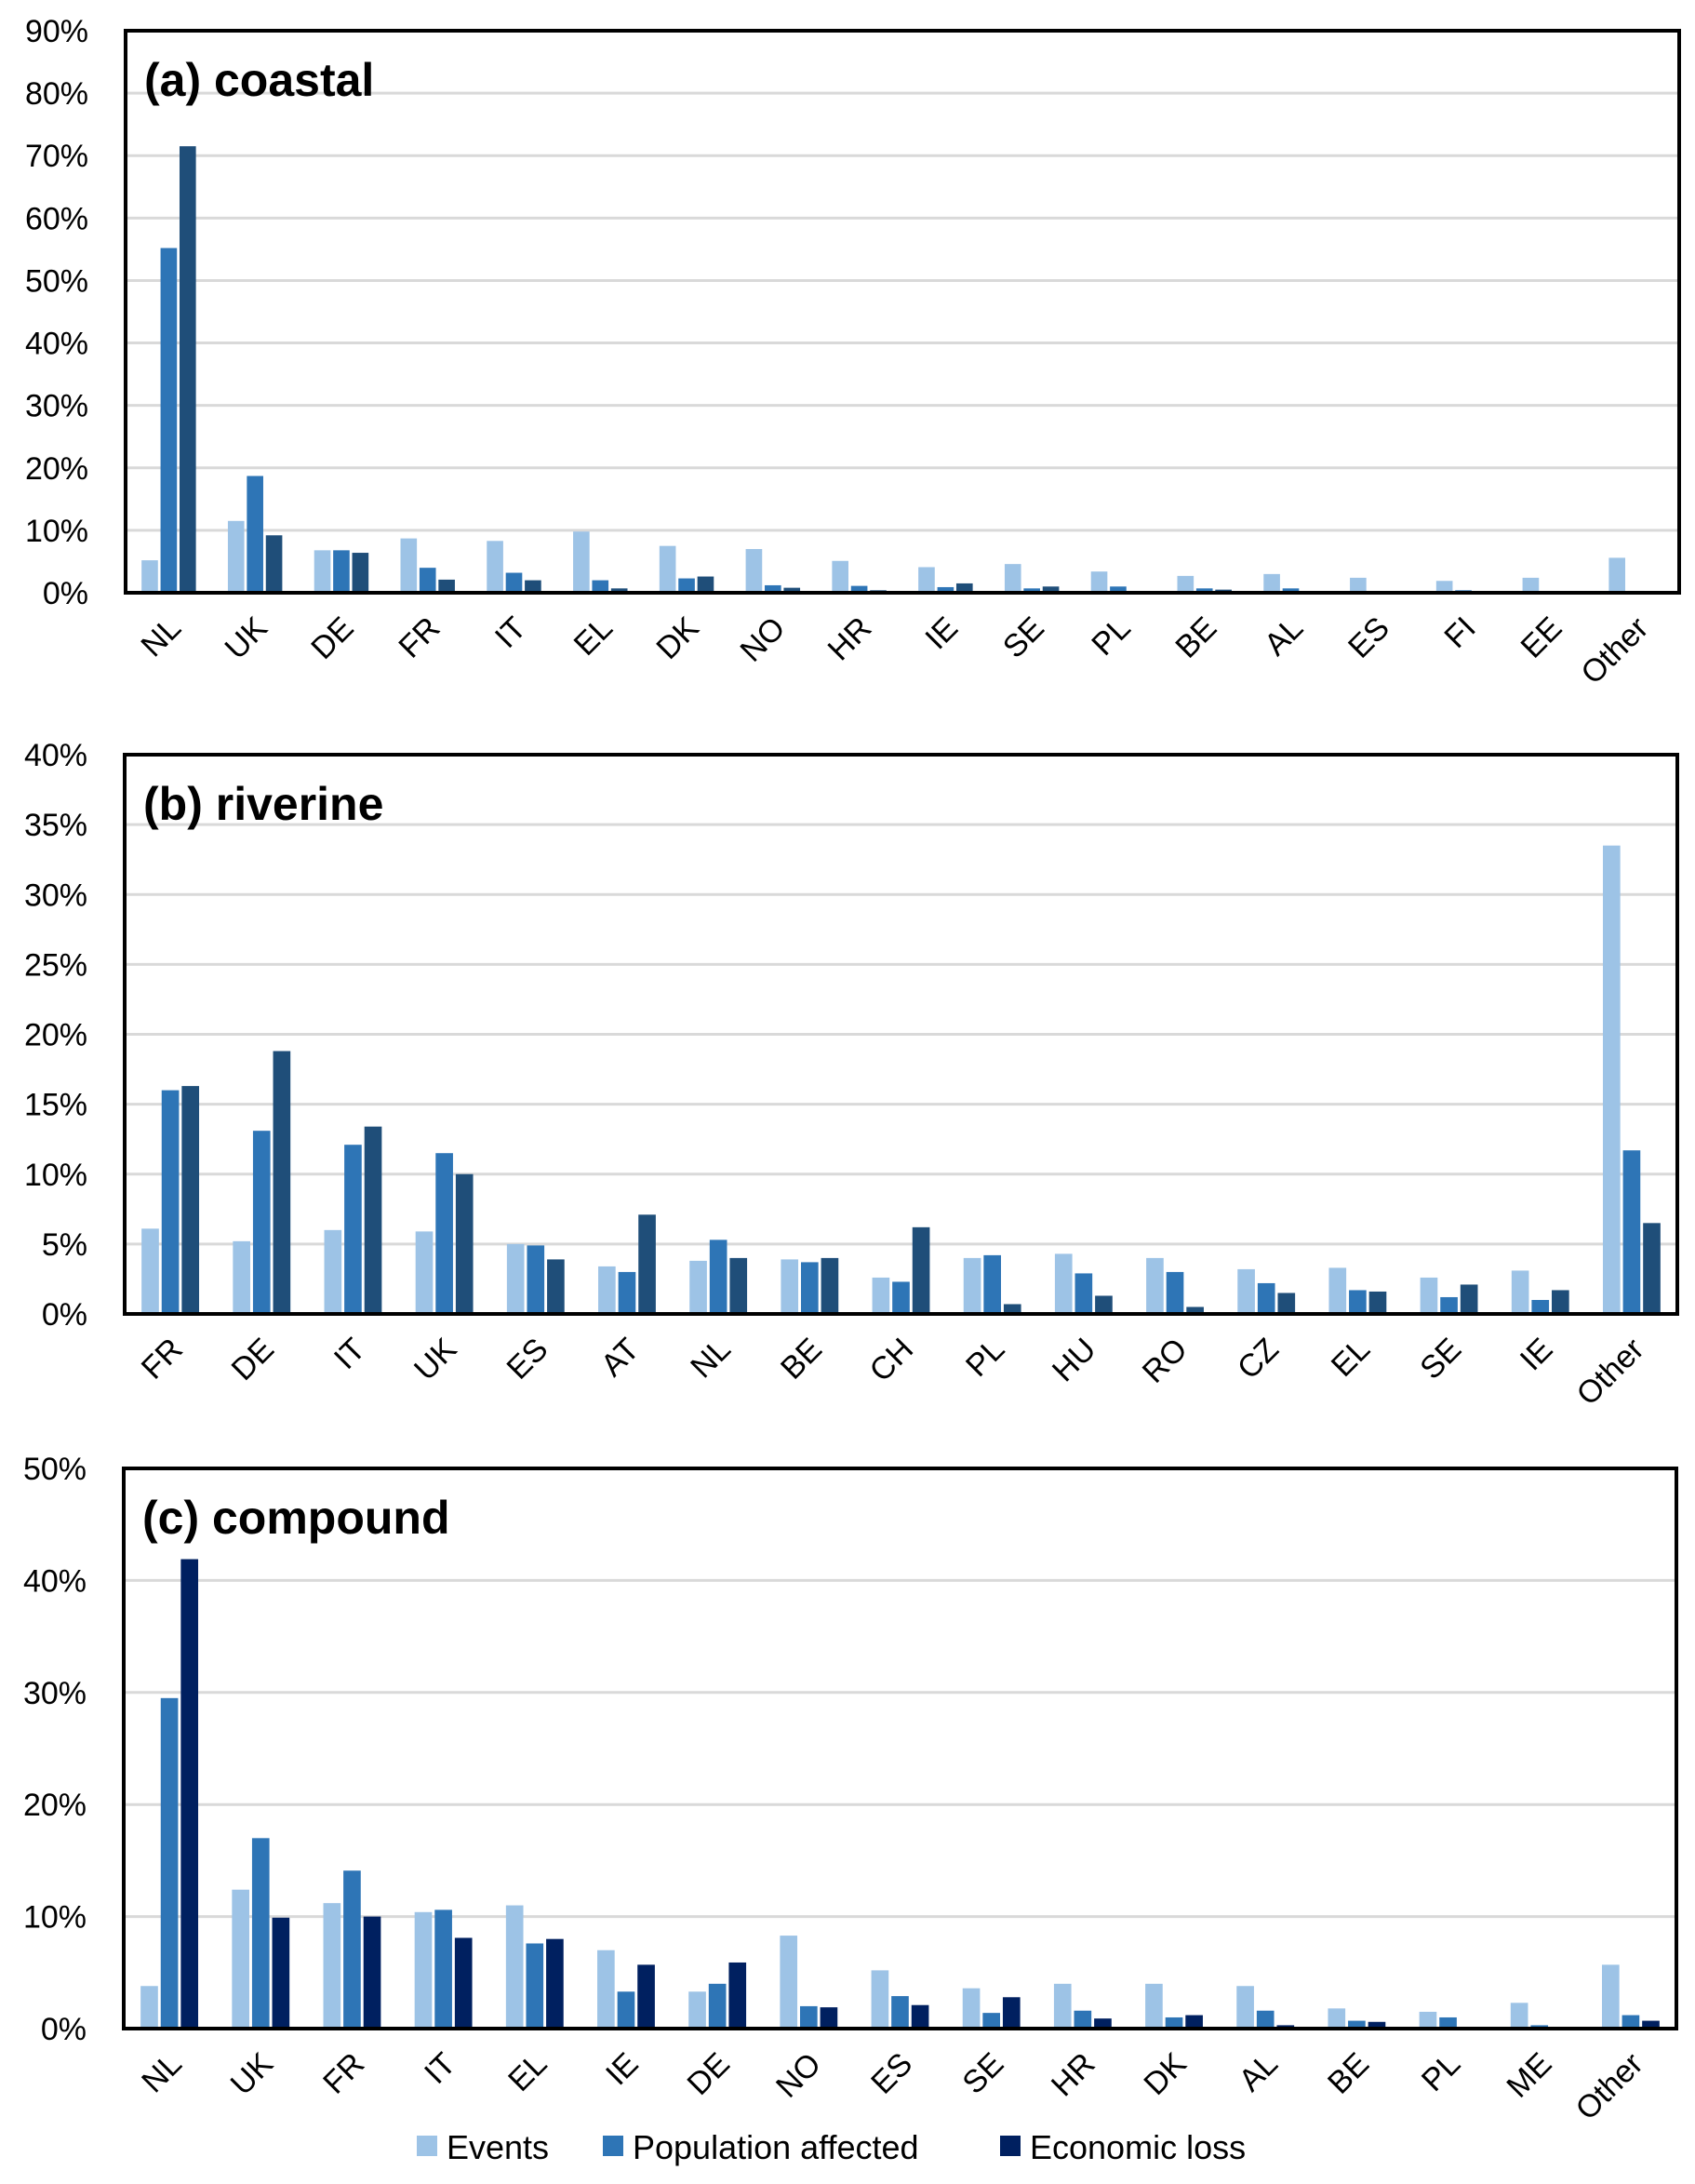  Describe the element at coordinates (881, 1295) in the screenshot. I see `bar-events-ch` at that location.